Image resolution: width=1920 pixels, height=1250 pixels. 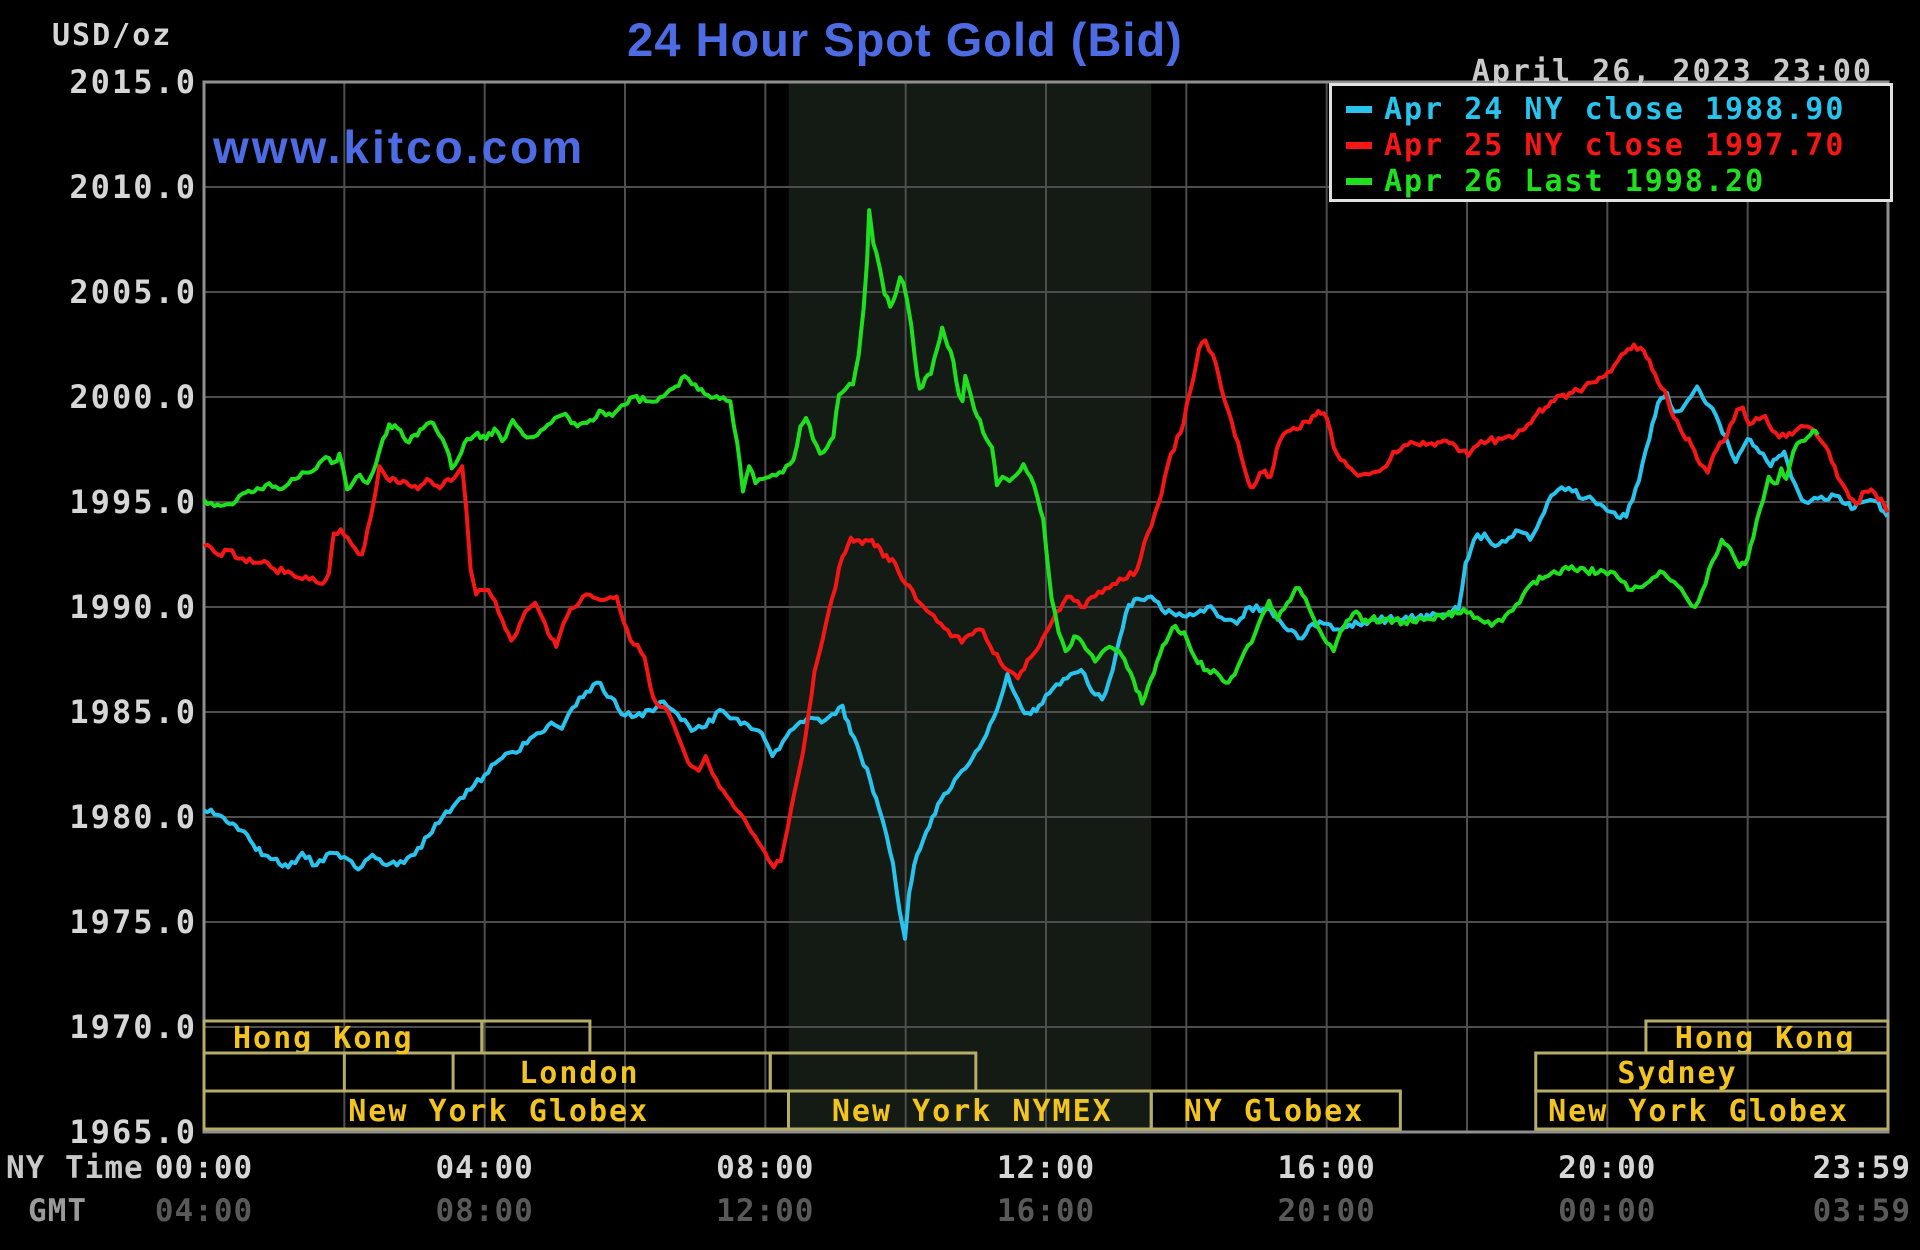 What do you see at coordinates (1615, 109) in the screenshot?
I see `legend-item-label: Apr 24 NY close 1988.90` at bounding box center [1615, 109].